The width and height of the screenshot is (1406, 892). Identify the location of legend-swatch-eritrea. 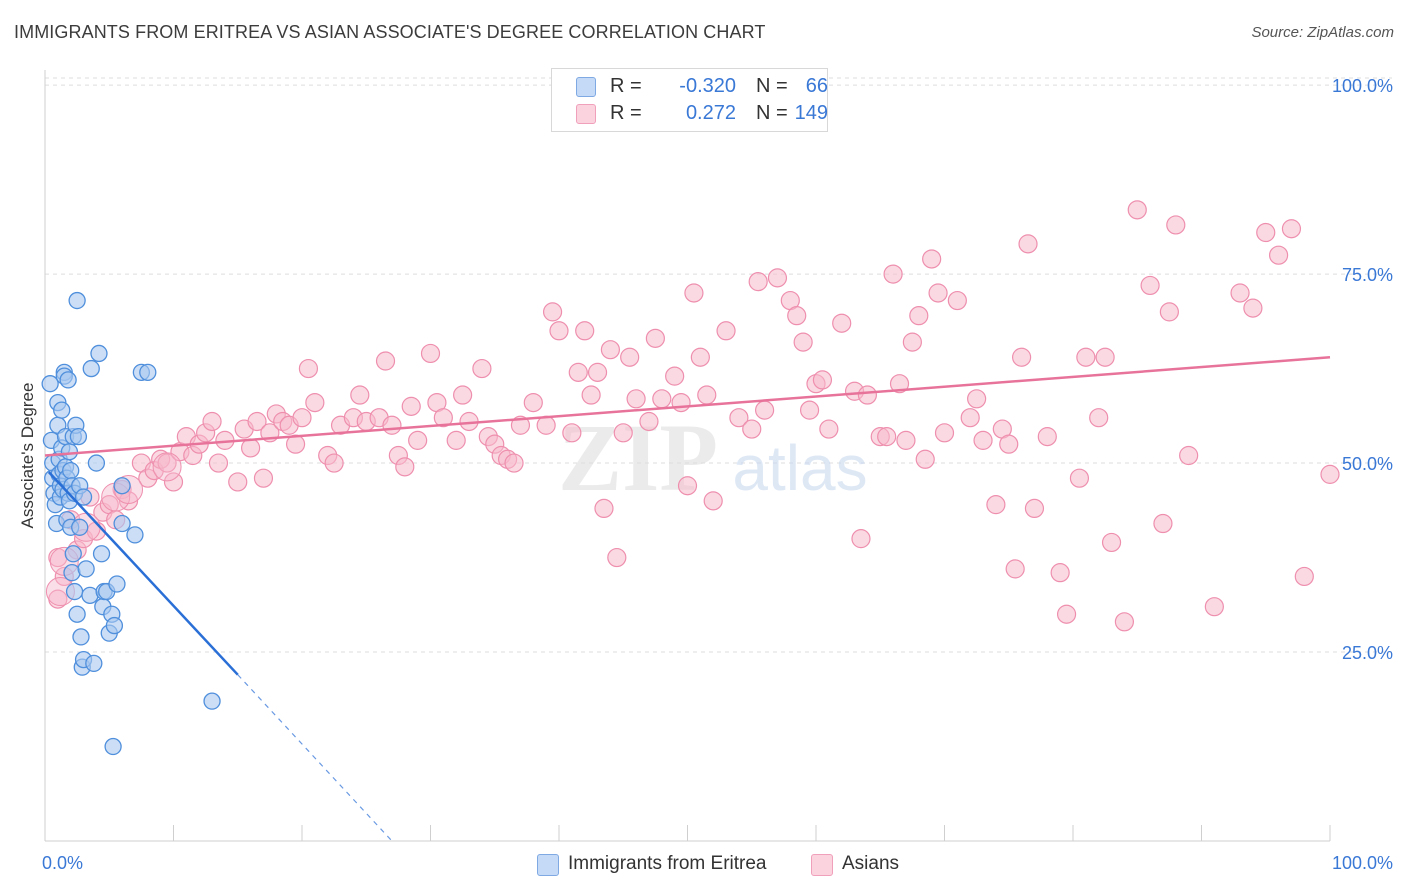
(586, 87).